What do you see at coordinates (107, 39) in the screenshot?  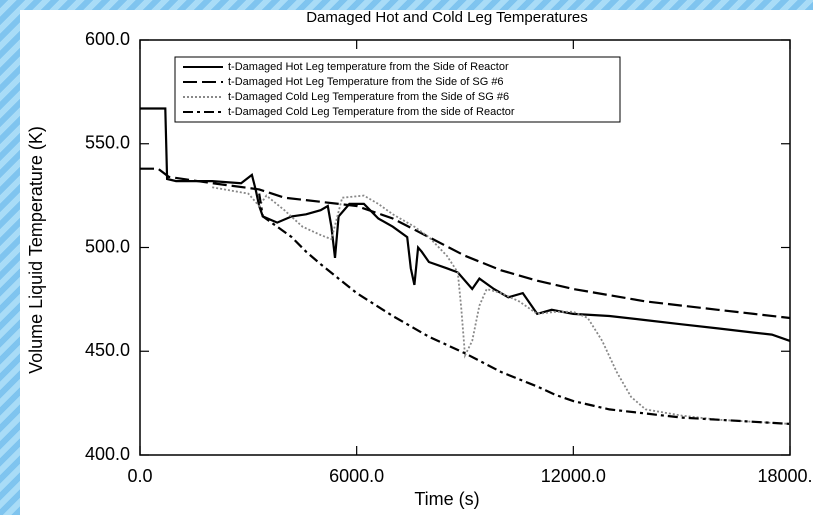 I see `y-tick-label: 600.0` at bounding box center [107, 39].